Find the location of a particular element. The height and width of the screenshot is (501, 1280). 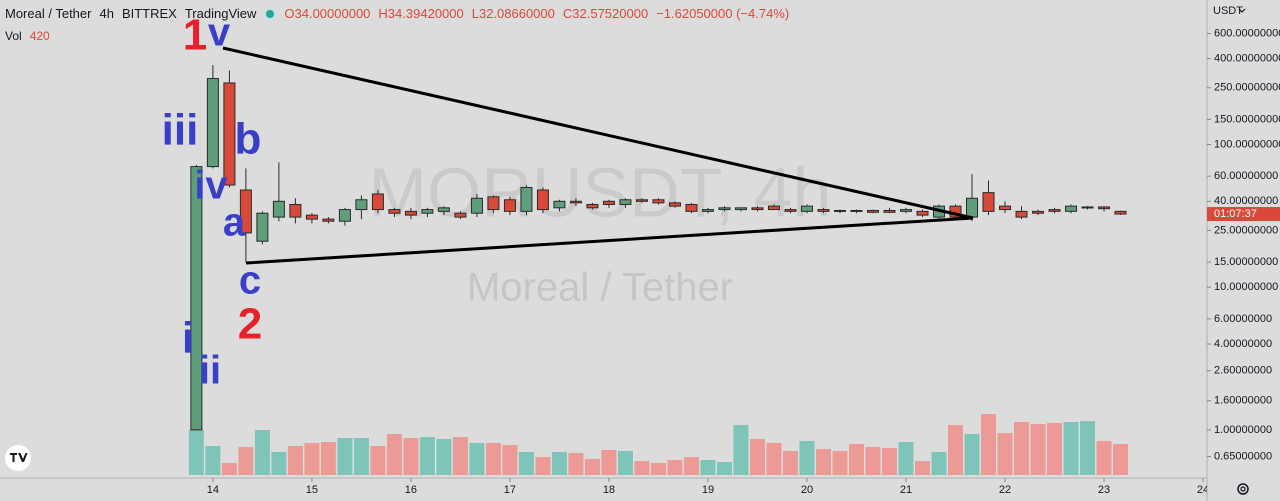

x-tick-label: 14 is located at coordinates (213, 490).